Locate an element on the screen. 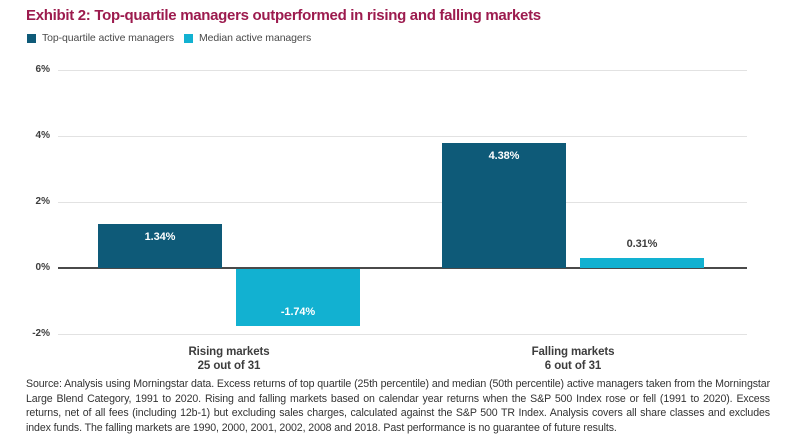  bar-value-label: -1.74% is located at coordinates (298, 312).